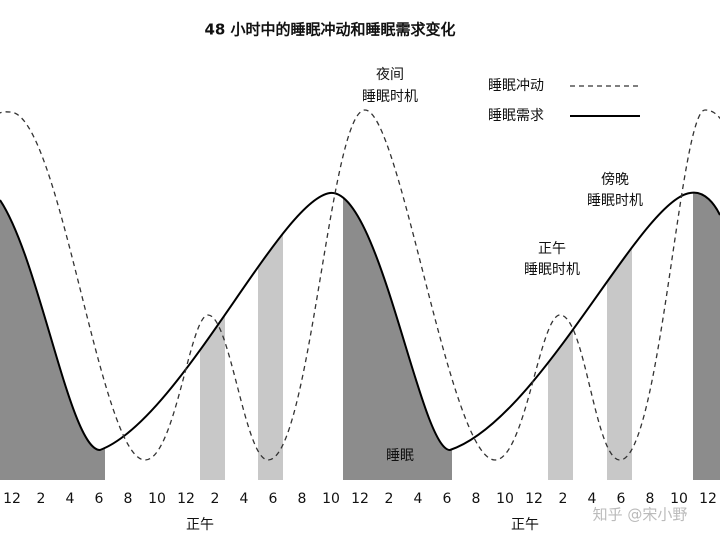 Image resolution: width=720 pixels, height=540 pixels. I want to click on legend-label: 睡眠需求, so click(516, 116).